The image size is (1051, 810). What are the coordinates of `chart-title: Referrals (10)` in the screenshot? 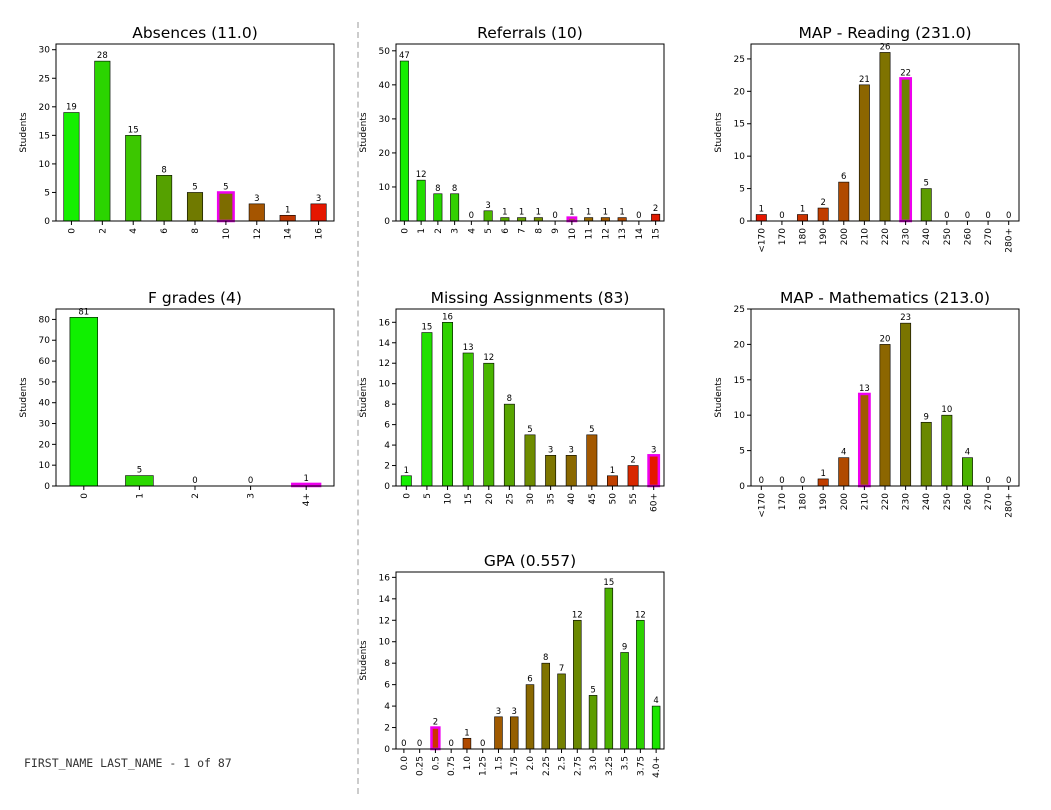 It's located at (530, 33).